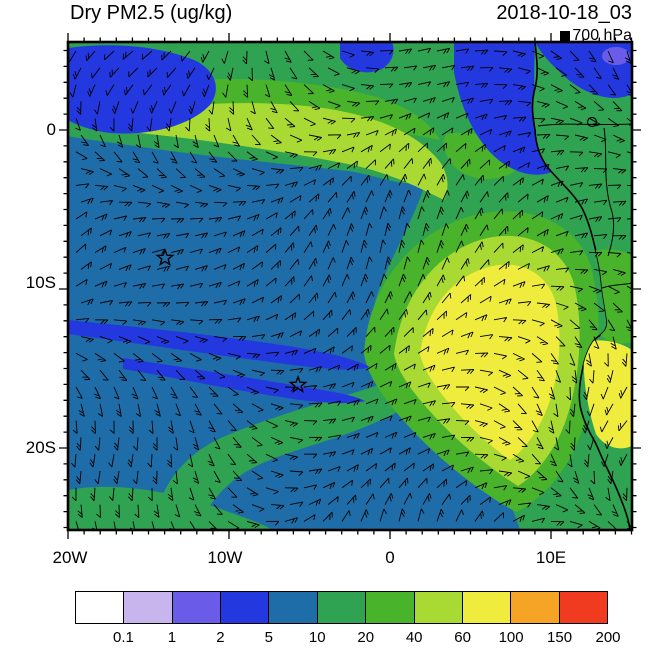 The image size is (650, 667). I want to click on contour-region-yellowgreen-band, so click(267, 151).